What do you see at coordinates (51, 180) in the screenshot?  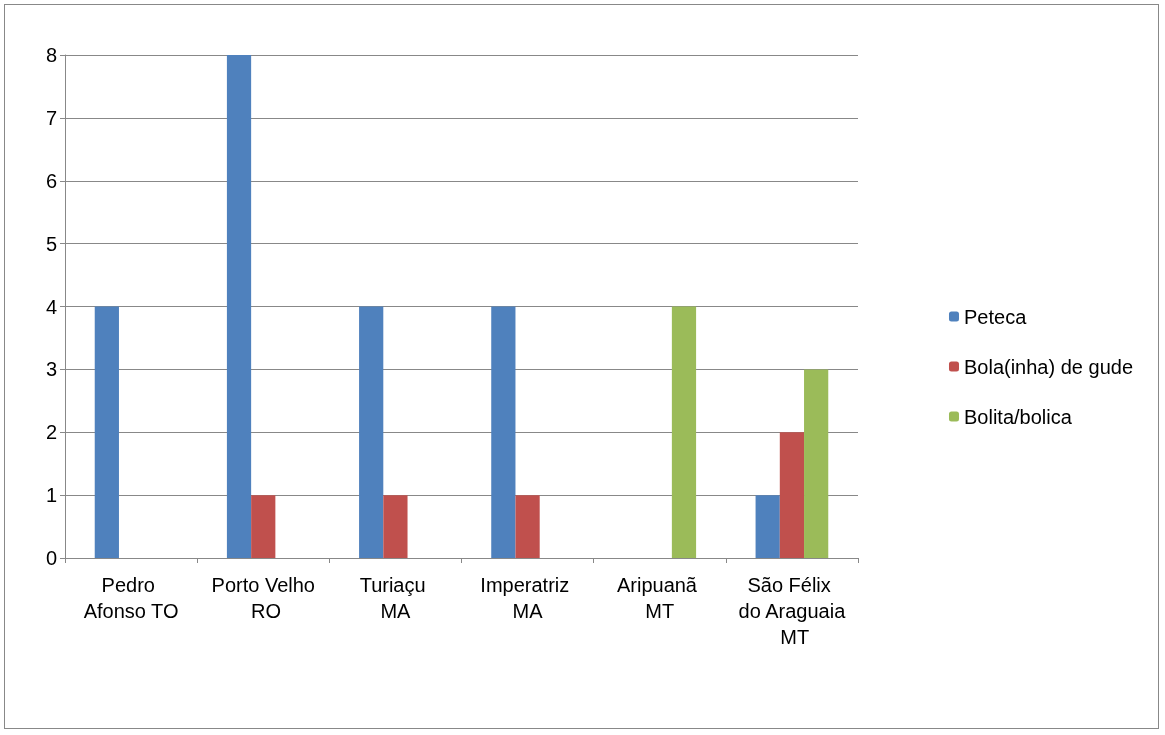 I see `y-tick-label: 6` at bounding box center [51, 180].